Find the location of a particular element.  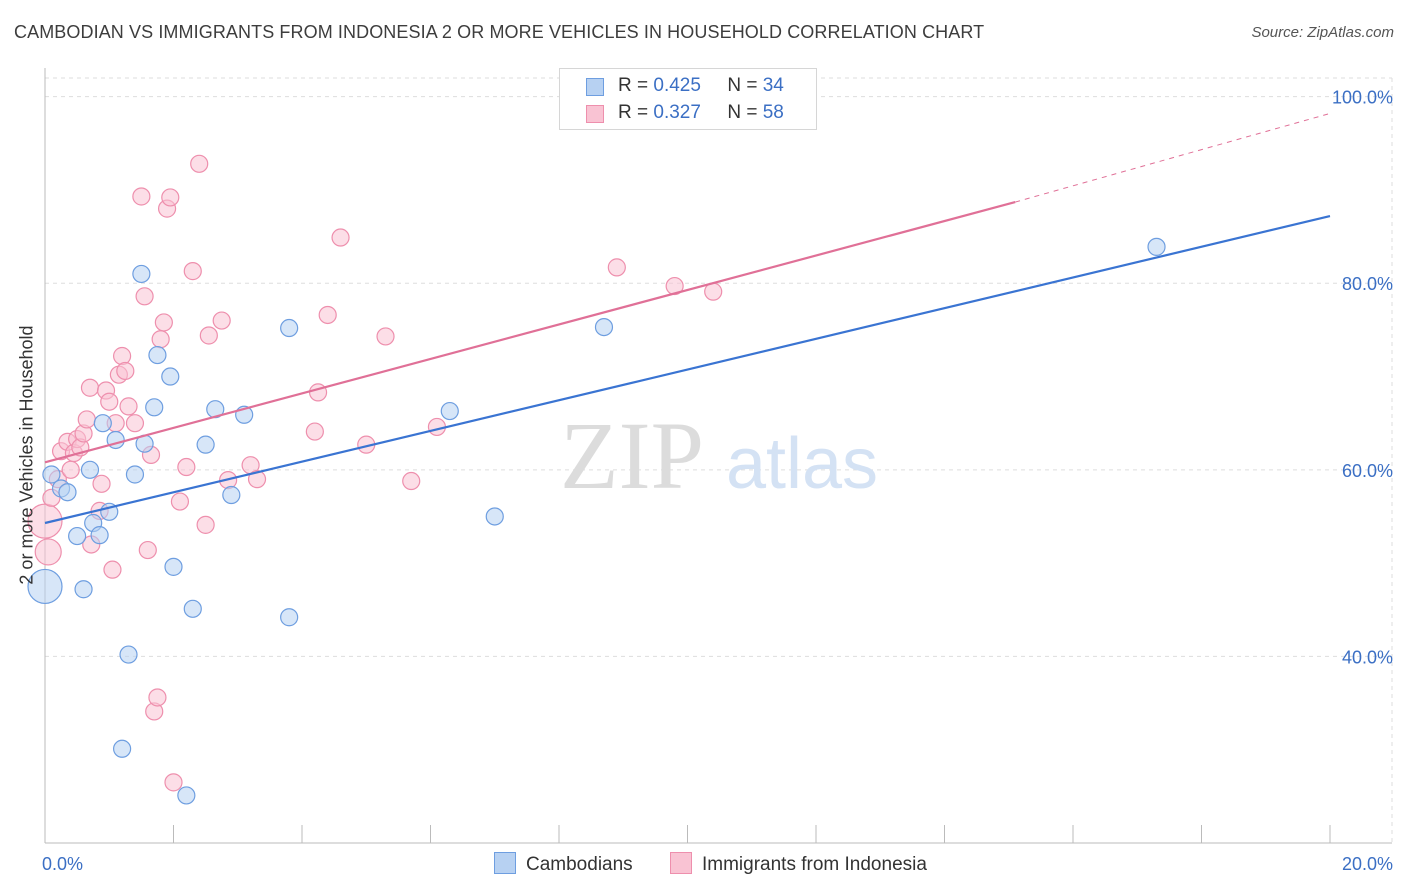

source-label: Source: ZipAtlas.com is located at coordinates (1322, 32).